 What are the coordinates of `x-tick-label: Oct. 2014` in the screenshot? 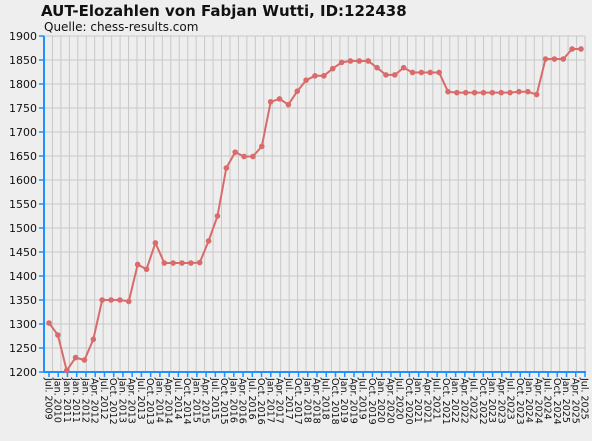 It's located at (186, 401).